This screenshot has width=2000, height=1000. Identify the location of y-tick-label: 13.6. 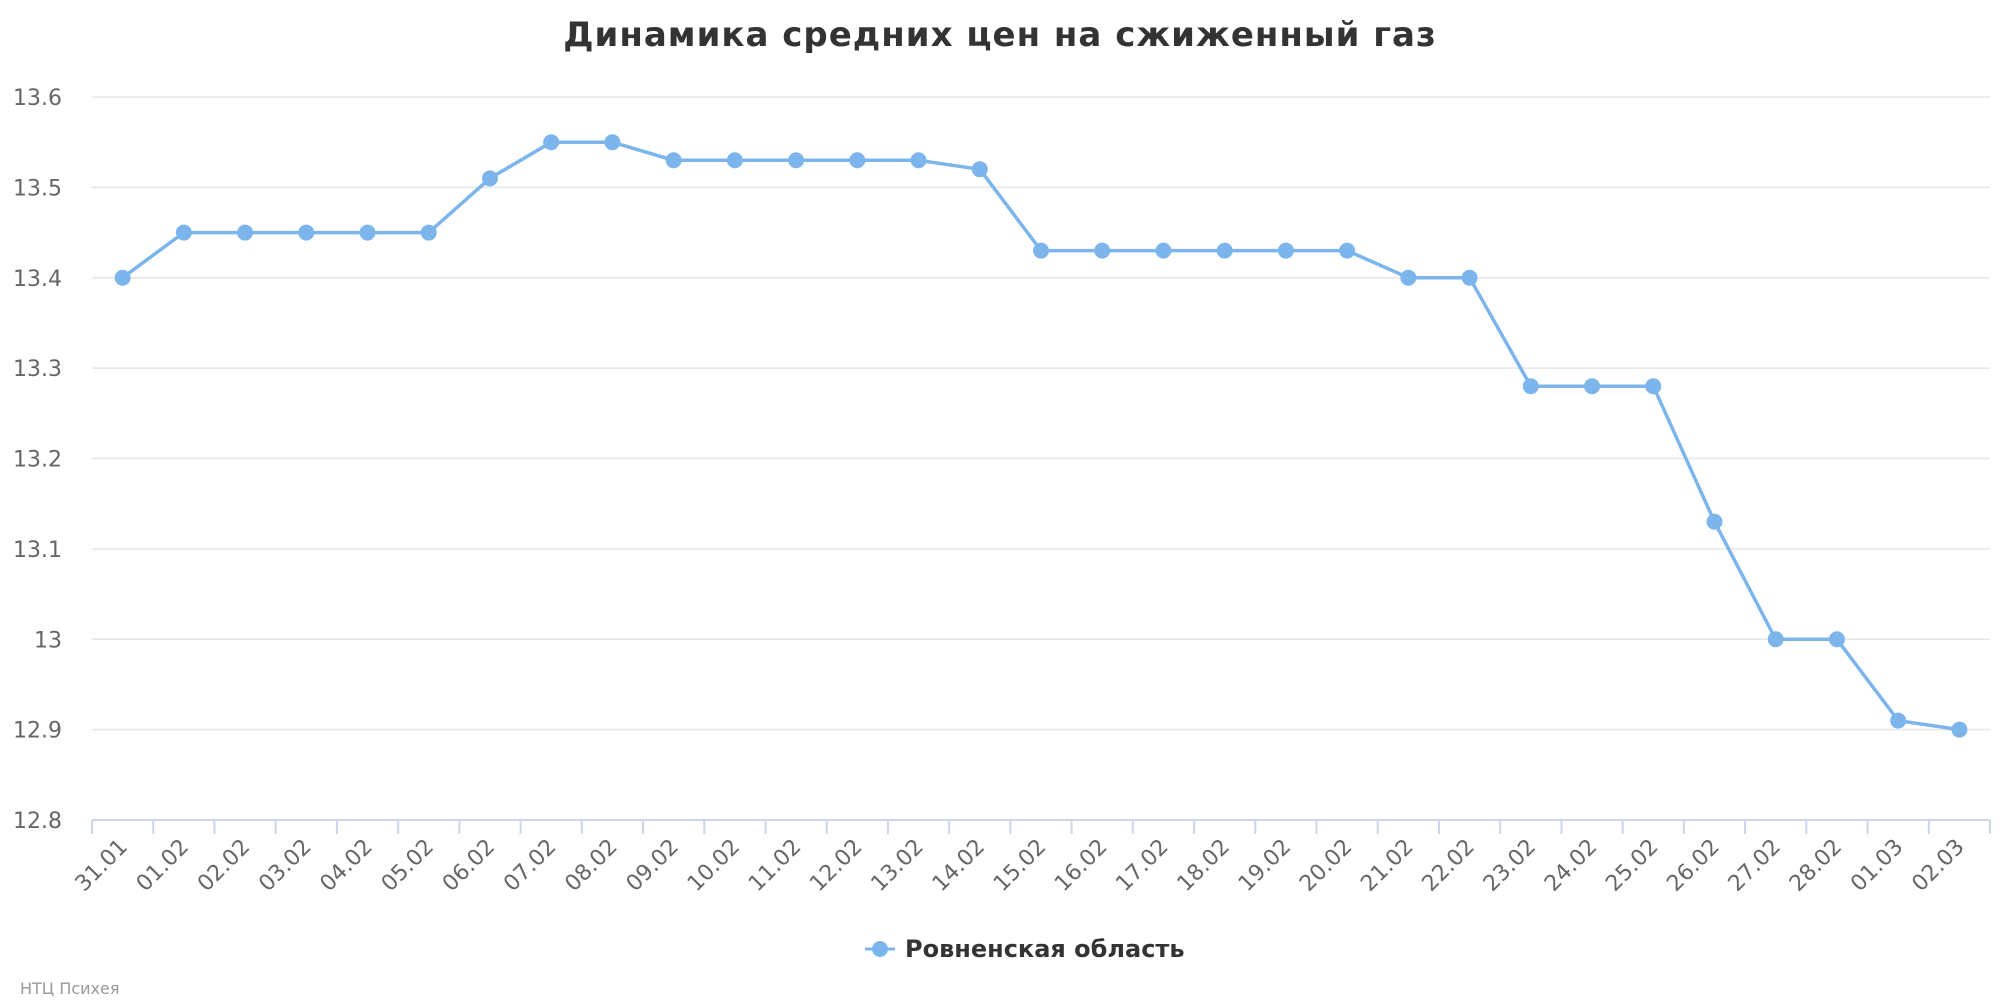
(37, 98).